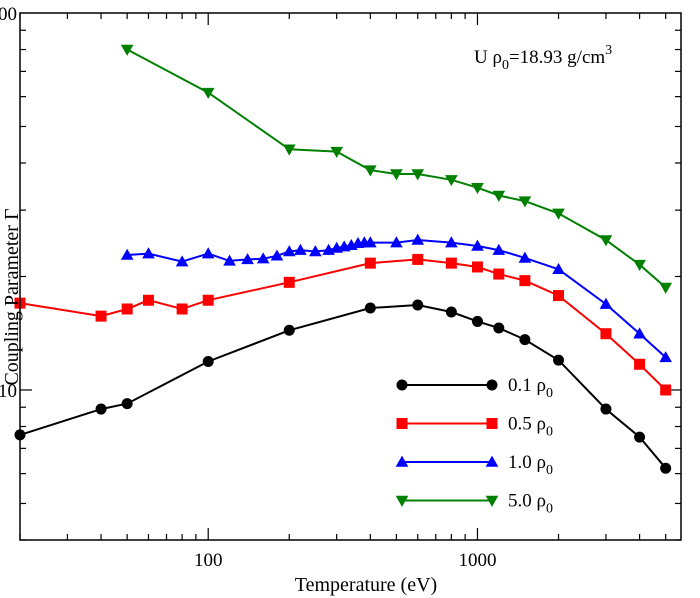 The width and height of the screenshot is (700, 598). What do you see at coordinates (366, 585) in the screenshot?
I see `x-axis-title: Temperature (eV)` at bounding box center [366, 585].